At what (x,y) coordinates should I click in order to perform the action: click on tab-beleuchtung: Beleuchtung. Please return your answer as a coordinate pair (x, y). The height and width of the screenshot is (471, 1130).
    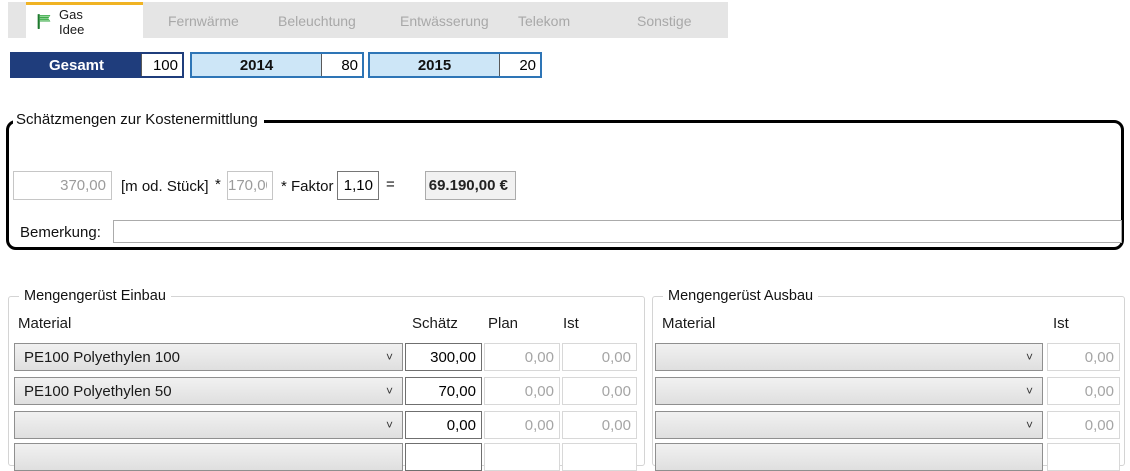
    Looking at the image, I should click on (317, 21).